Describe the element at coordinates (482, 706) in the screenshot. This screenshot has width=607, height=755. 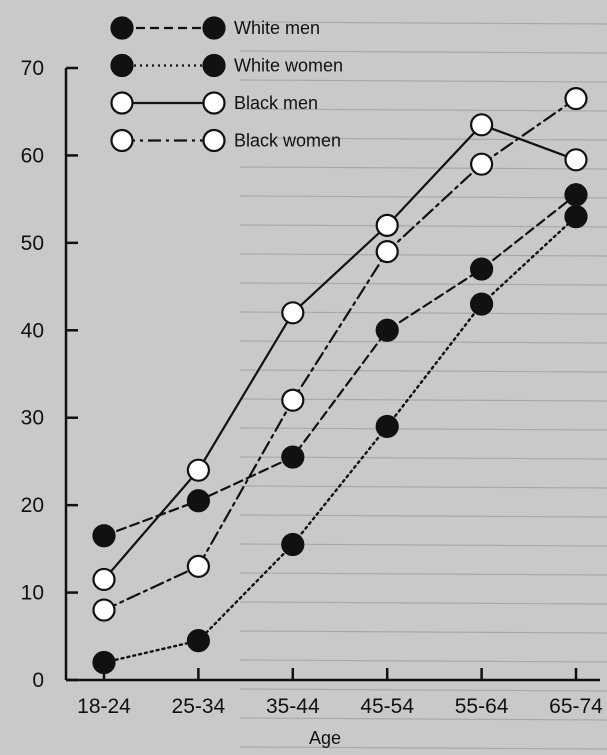
I see `x-tick-label: 55-64` at that location.